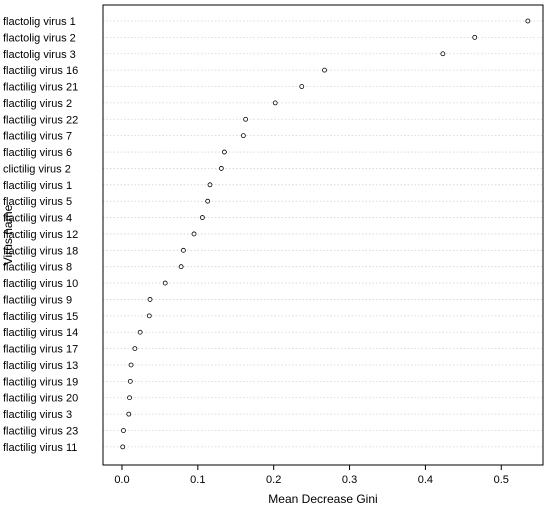 This screenshot has width=550, height=514. What do you see at coordinates (39, 22) in the screenshot?
I see `y-tick-label: flactolig virus 1` at bounding box center [39, 22].